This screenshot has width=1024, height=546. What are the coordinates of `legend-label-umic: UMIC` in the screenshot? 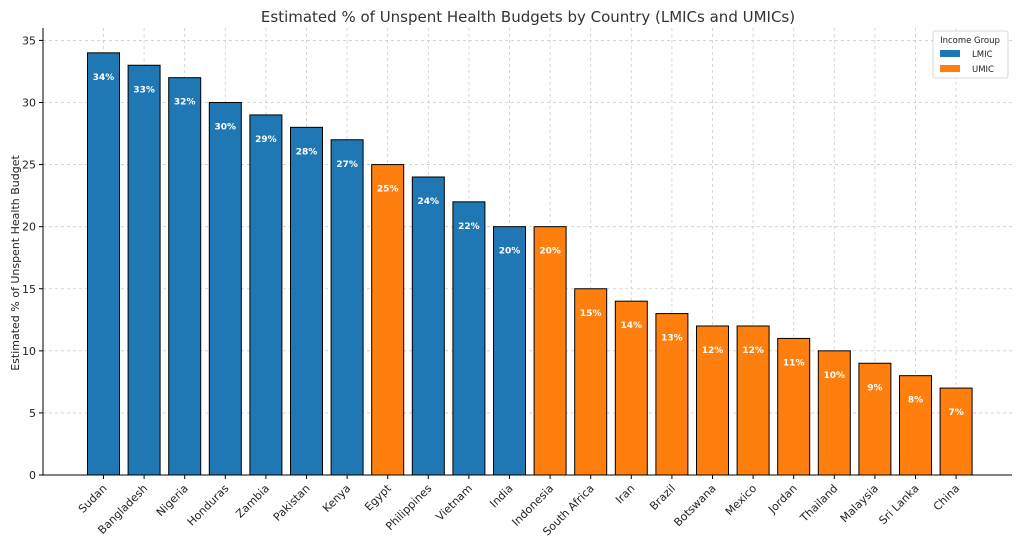 It's located at (983, 70).